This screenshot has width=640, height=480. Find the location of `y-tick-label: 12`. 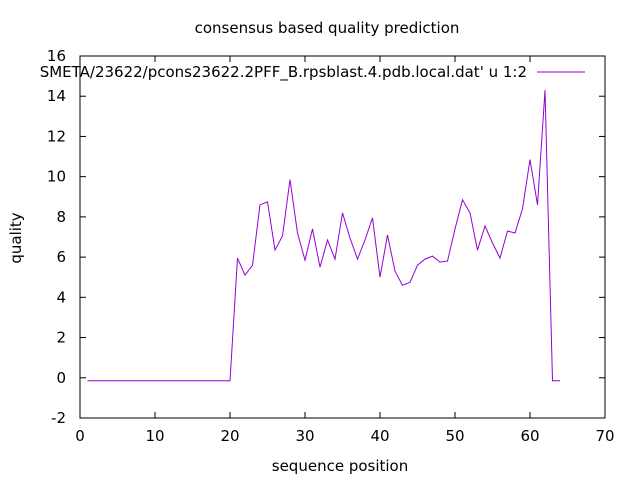

y-tick-label: 12 is located at coordinates (56, 136).